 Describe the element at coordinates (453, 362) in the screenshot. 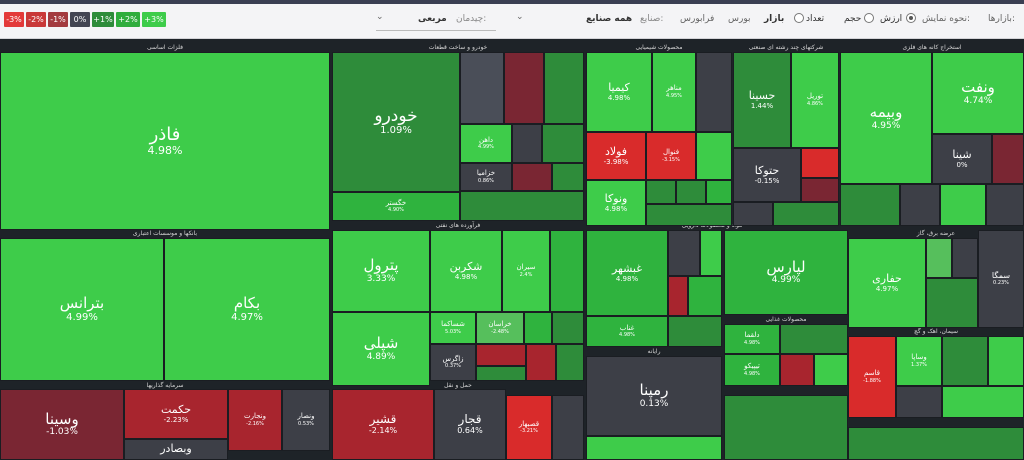

I see `tile-zagros: زاگرس 0.37%` at that location.